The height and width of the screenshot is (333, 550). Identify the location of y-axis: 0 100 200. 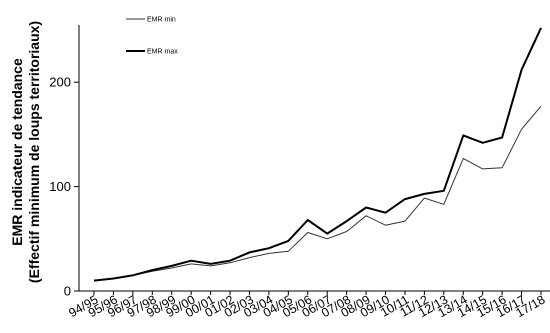
(64, 162).